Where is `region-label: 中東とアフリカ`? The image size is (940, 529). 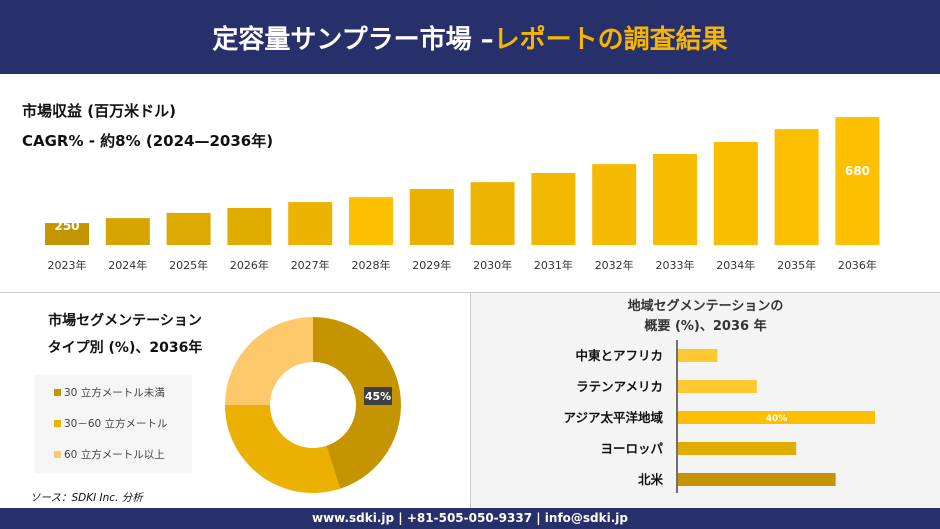
region-label: 中東とアフリカ is located at coordinates (619, 355).